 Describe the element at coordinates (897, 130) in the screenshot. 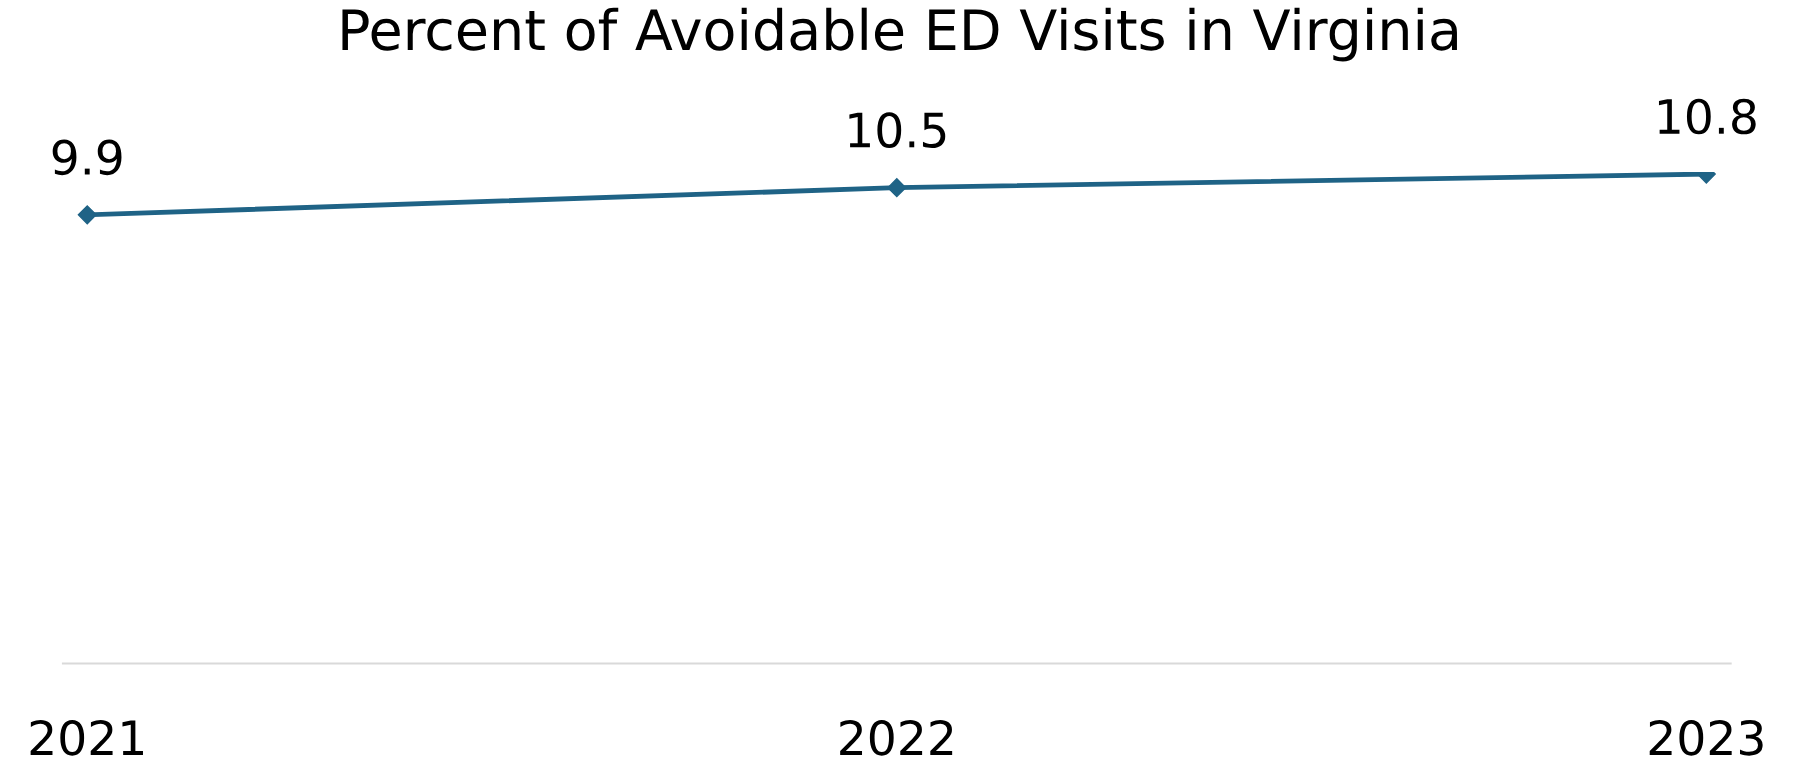

I see `data-label: 10.5` at that location.